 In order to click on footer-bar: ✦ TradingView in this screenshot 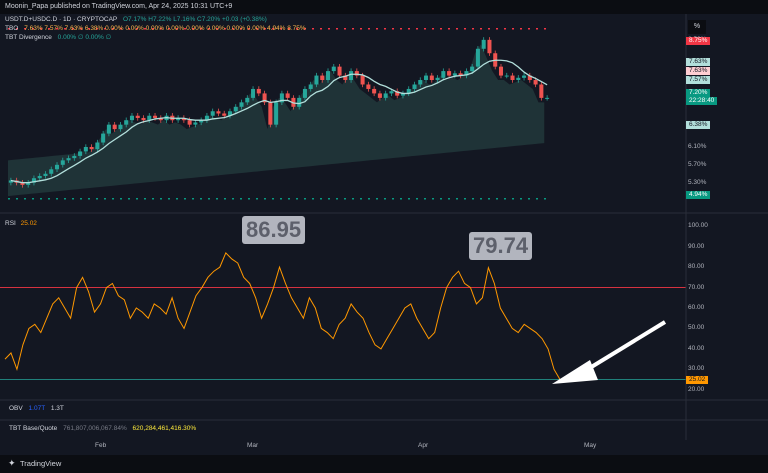, I will do `click(384, 464)`.